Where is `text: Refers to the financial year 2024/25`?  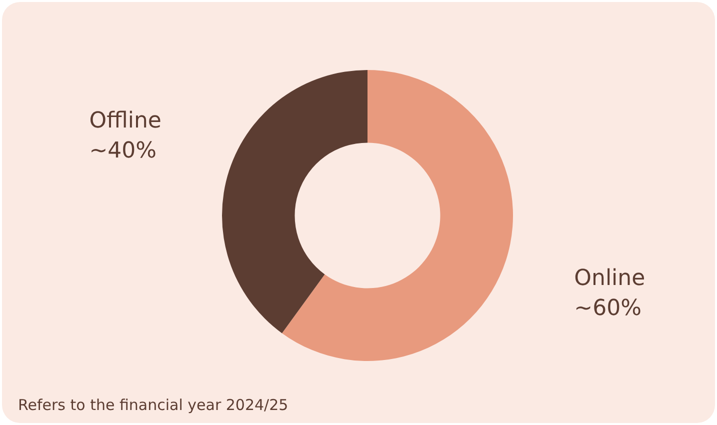
text: Refers to the financial year 2024/25 is located at coordinates (153, 405).